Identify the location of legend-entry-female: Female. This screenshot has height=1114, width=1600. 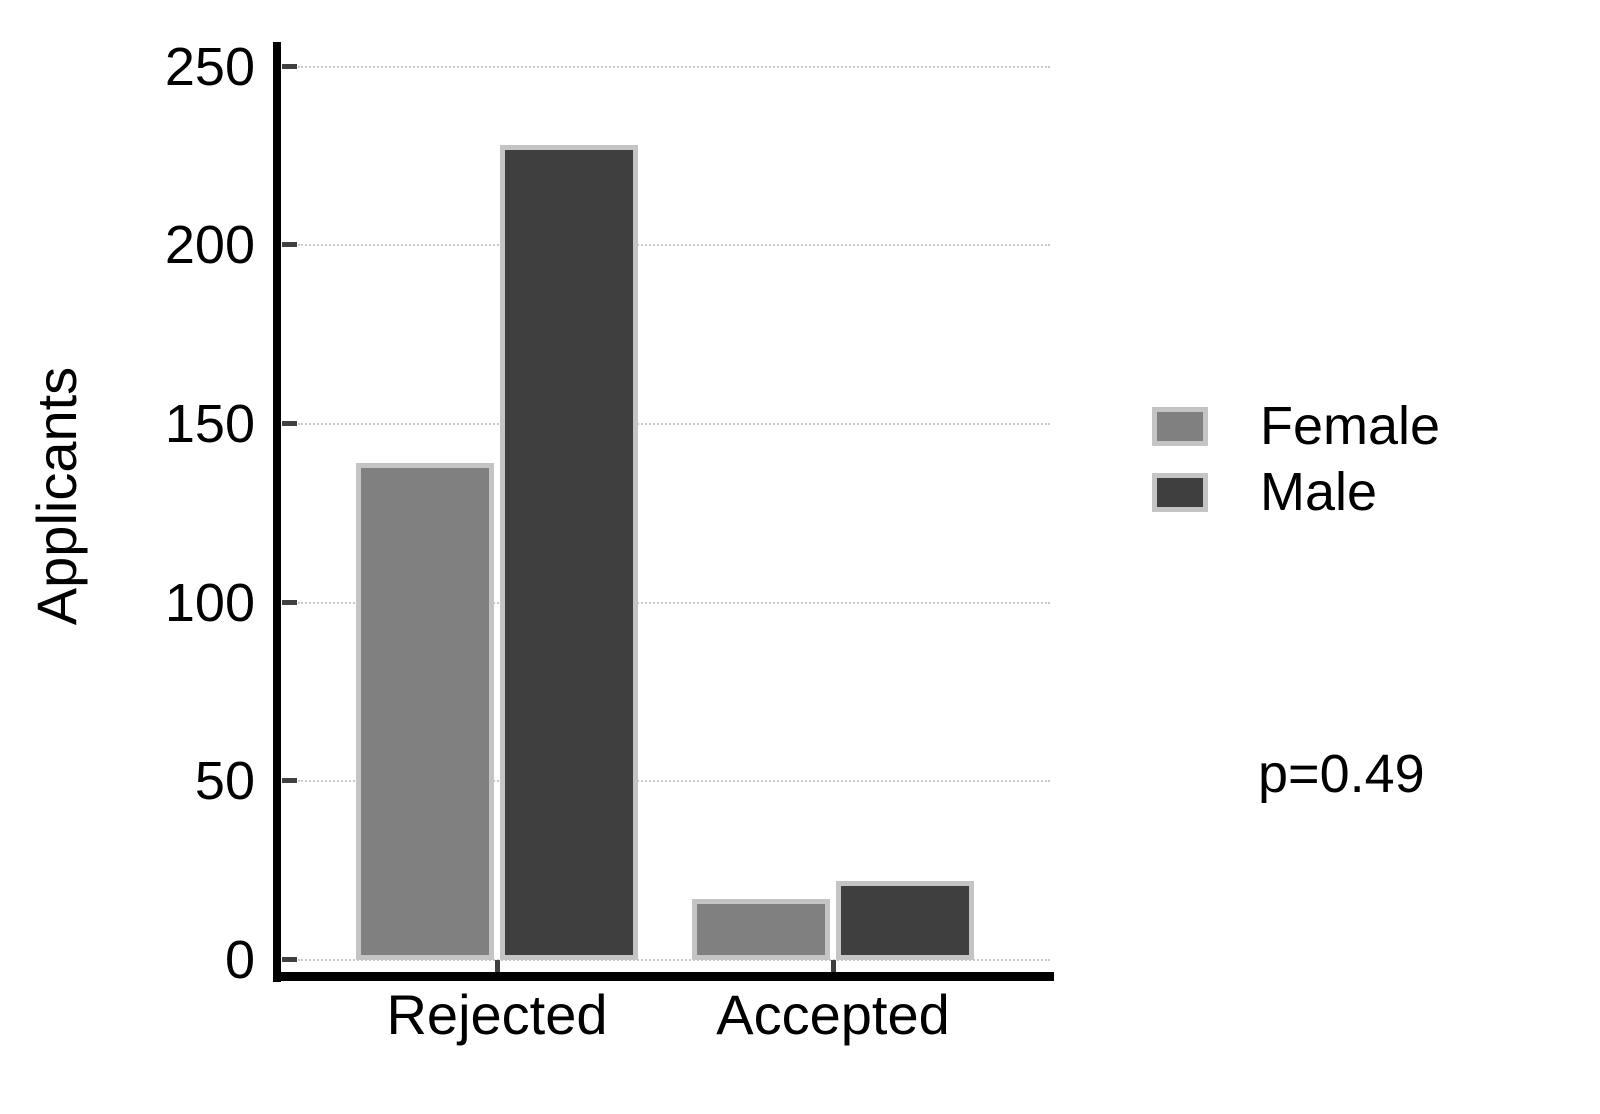
(1296, 426).